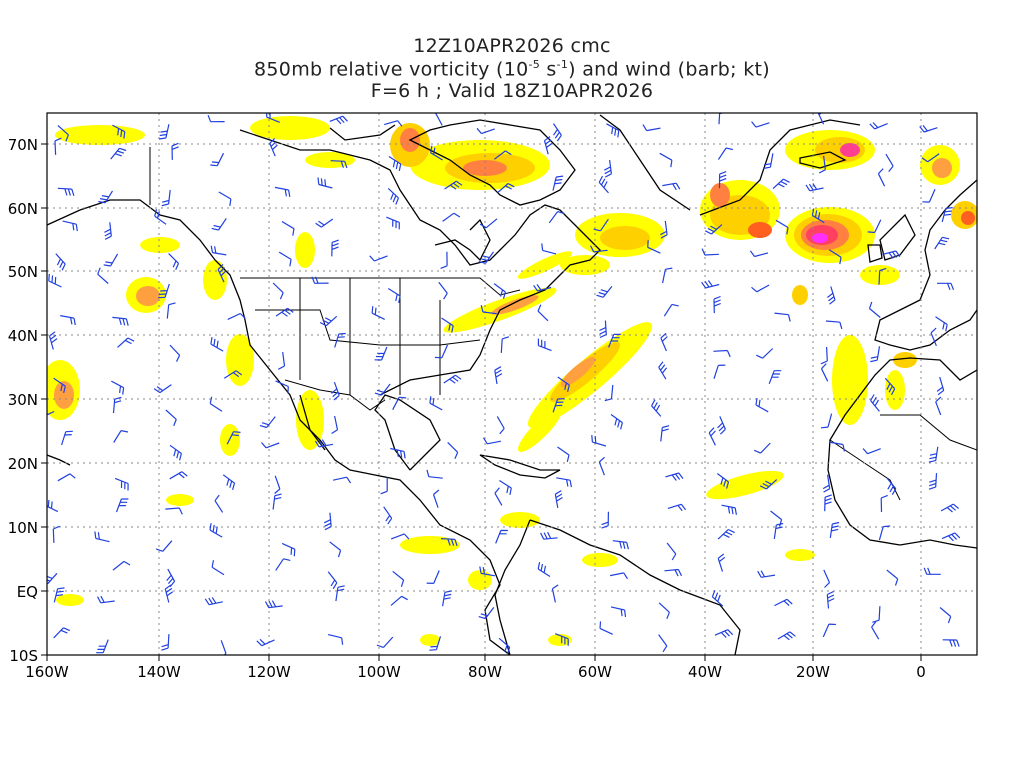  Describe the element at coordinates (23, 209) in the screenshot. I see `lat-label: 60N` at that location.